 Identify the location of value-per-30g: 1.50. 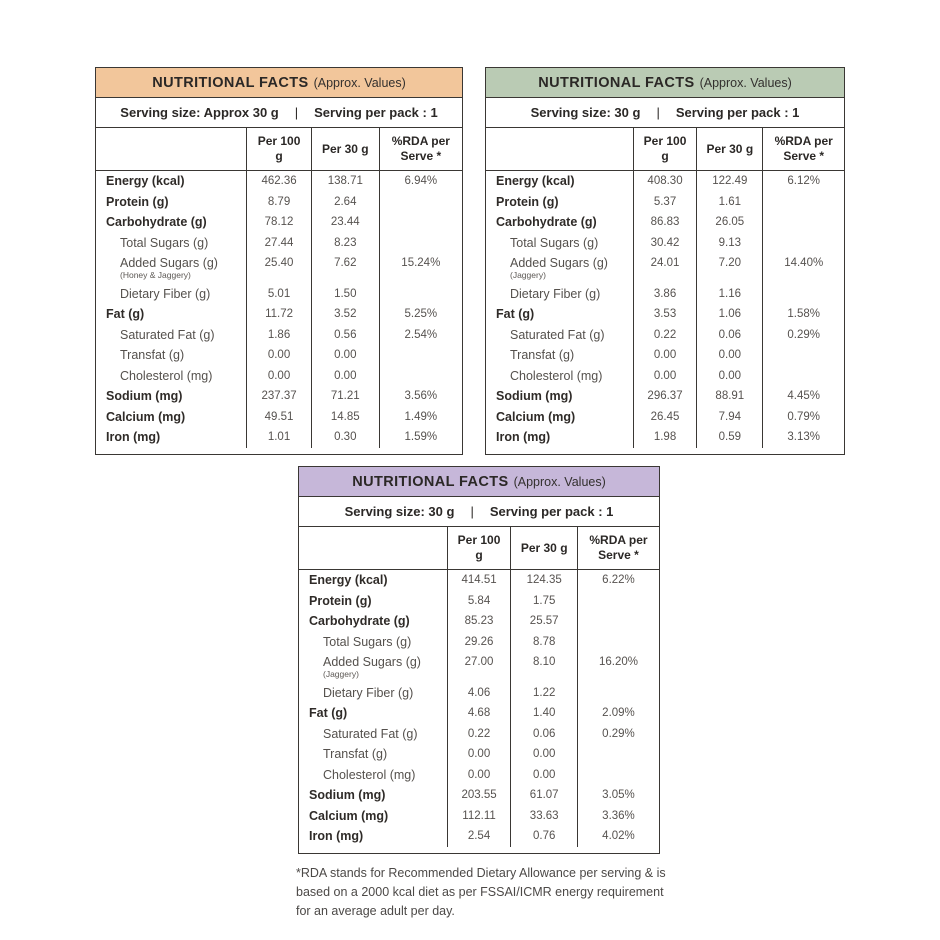
(346, 293).